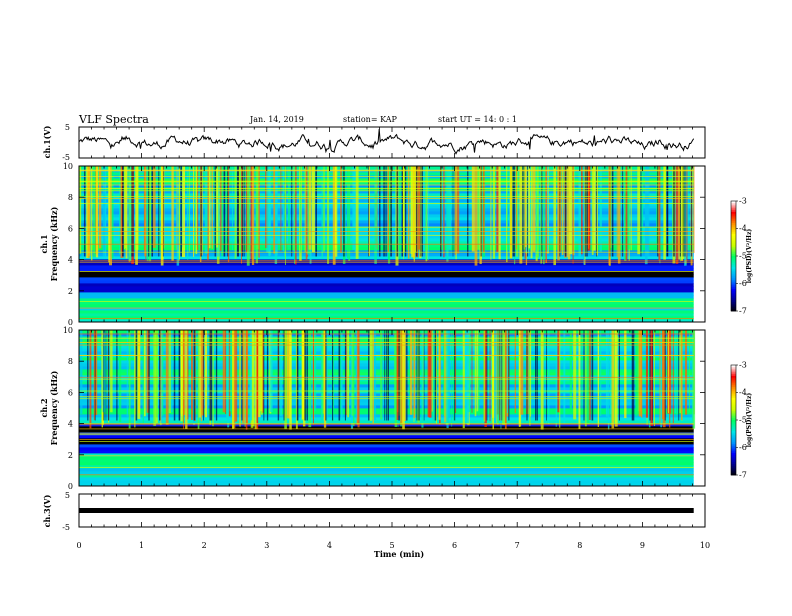  Describe the element at coordinates (743, 365) in the screenshot. I see `colorbar-tick-label: -3` at that location.